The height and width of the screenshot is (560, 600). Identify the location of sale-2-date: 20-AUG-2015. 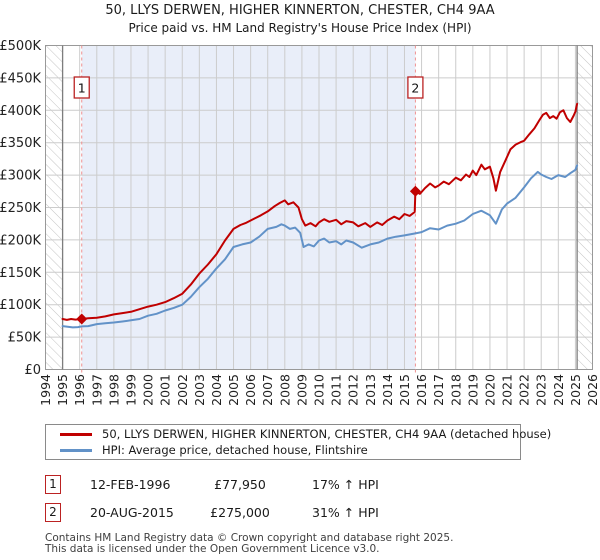
(132, 512).